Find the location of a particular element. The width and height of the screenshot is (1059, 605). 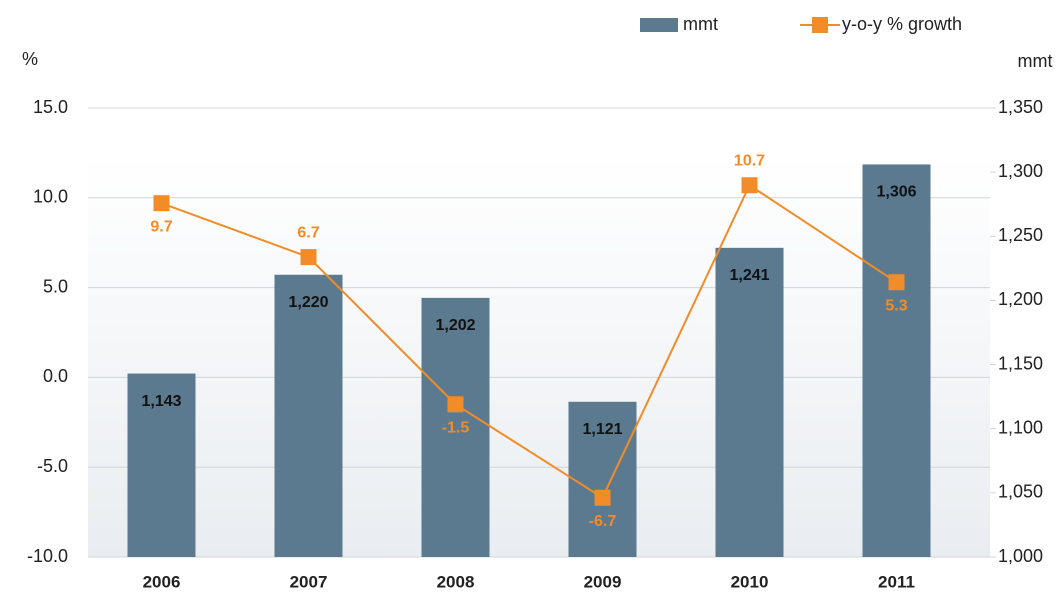

y-tick-label: 5.0 is located at coordinates (55, 286).